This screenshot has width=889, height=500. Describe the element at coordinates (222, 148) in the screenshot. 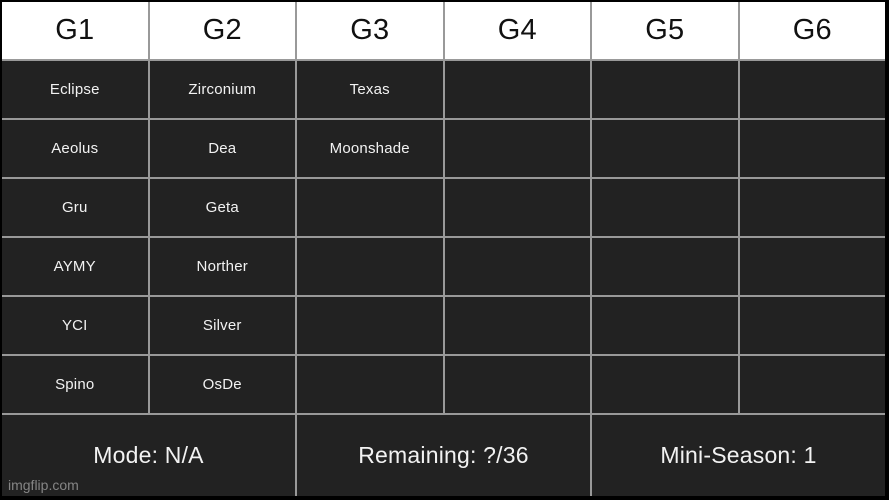

I see `table-cell: Dea` at that location.